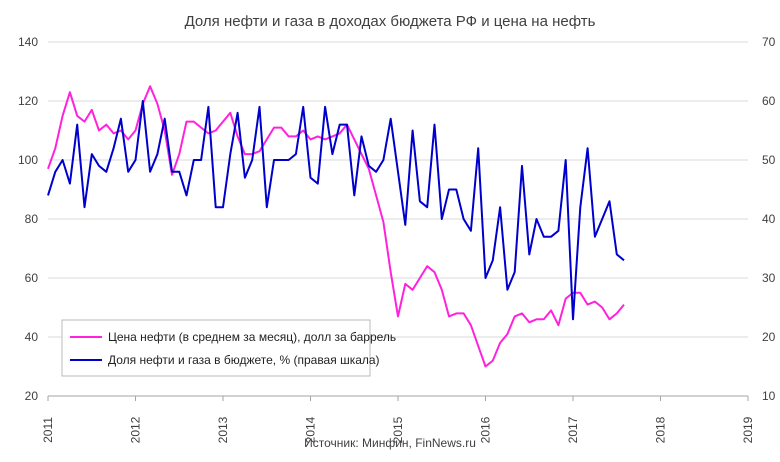 The height and width of the screenshot is (462, 780). What do you see at coordinates (748, 429) in the screenshot?
I see `x-tick-label: 2019` at bounding box center [748, 429].